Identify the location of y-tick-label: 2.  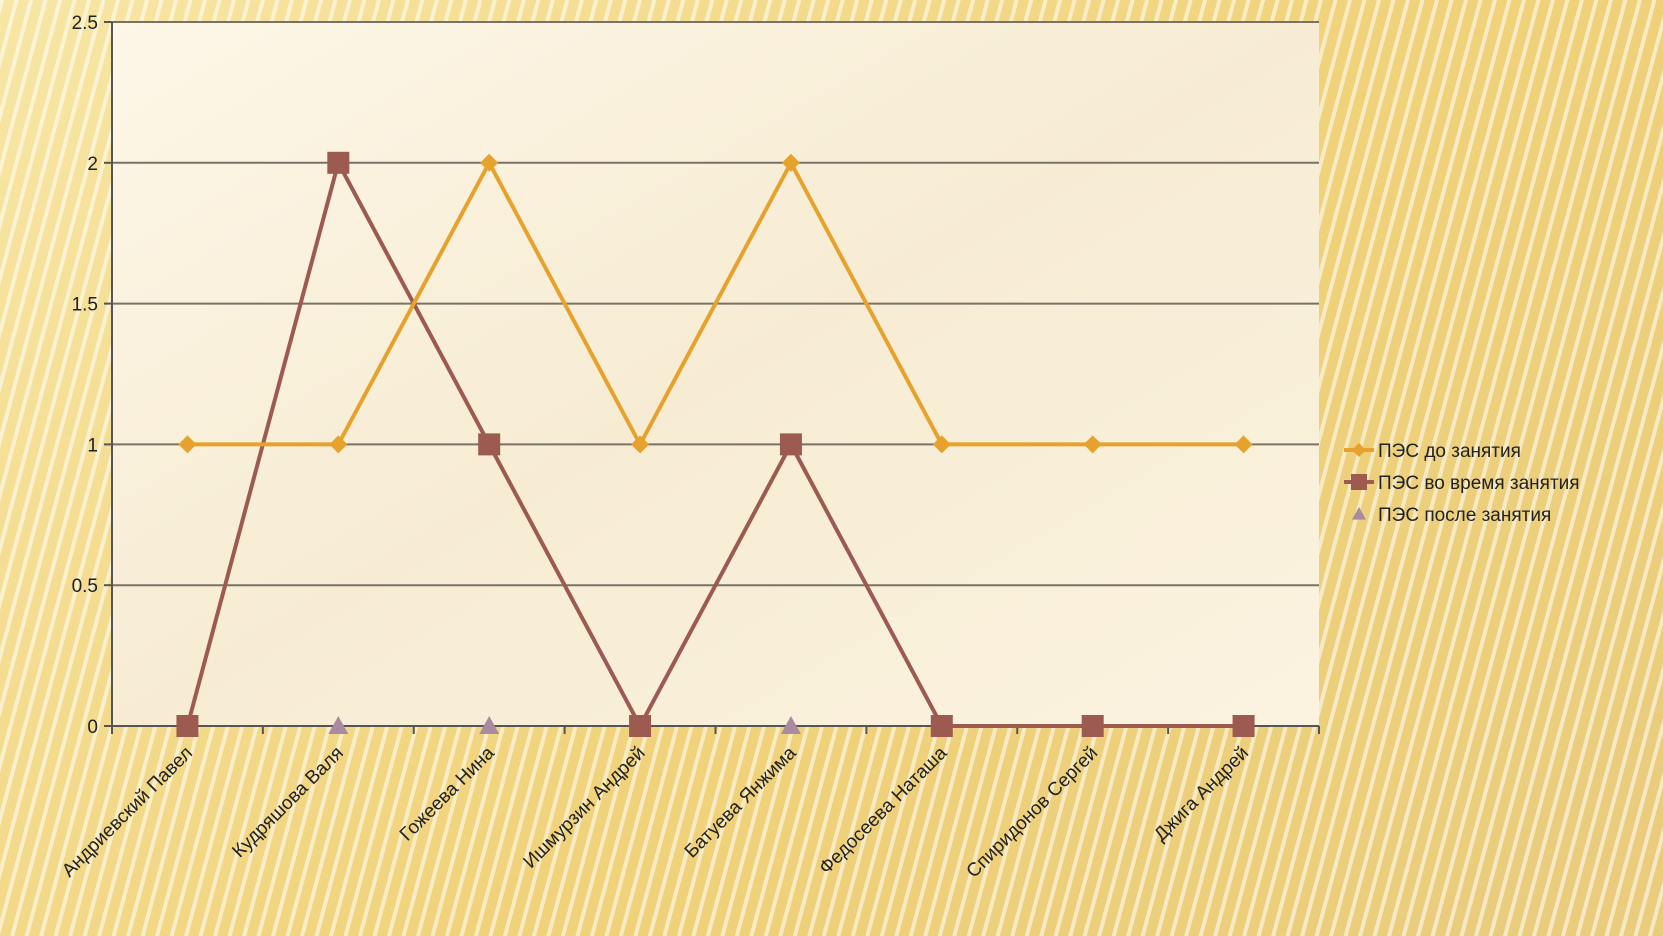
(92, 164).